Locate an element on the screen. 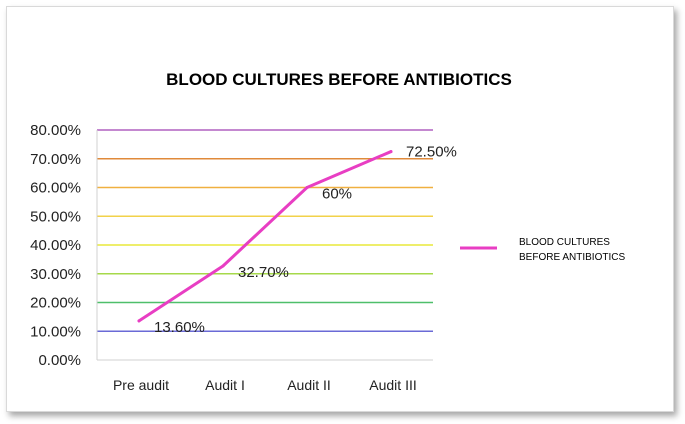  y-tick-label: 0.00% is located at coordinates (59, 360).